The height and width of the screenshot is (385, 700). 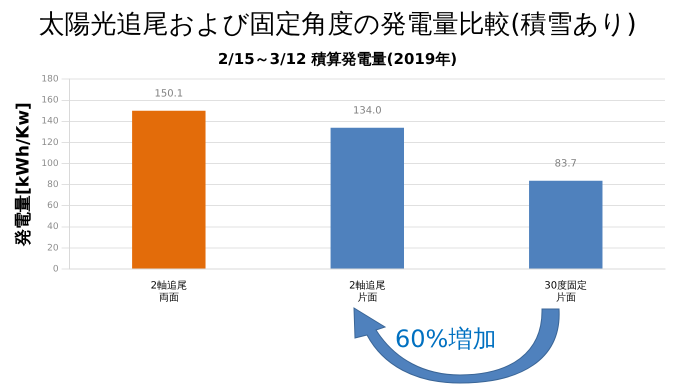 I want to click on data-label: 134.0, so click(x=367, y=110).